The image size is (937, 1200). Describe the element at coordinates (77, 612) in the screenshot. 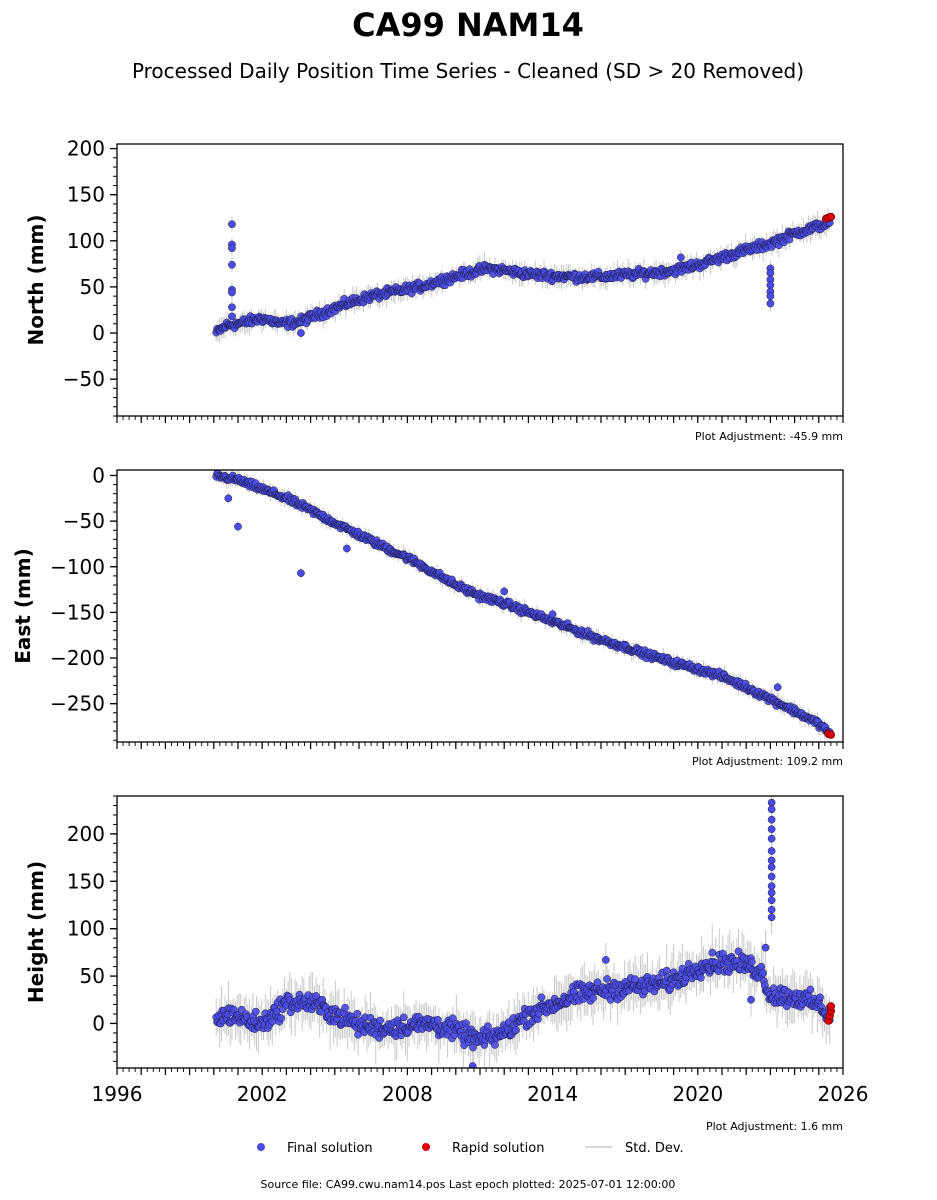

I see `y-tick-label: −150` at that location.